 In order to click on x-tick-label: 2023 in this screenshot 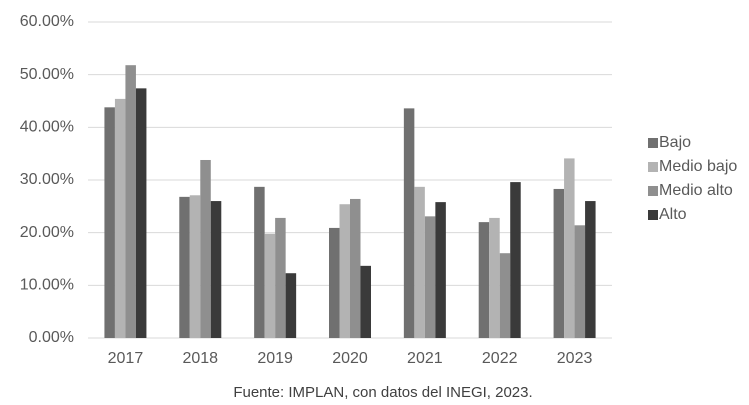, I will do `click(575, 358)`.